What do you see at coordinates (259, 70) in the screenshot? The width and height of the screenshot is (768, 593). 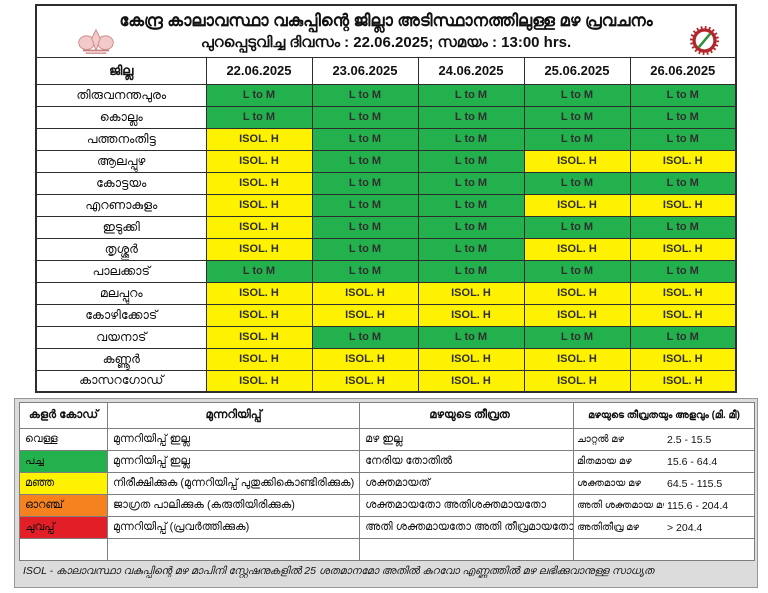 I see `date-header: 22.06.2025` at bounding box center [259, 70].